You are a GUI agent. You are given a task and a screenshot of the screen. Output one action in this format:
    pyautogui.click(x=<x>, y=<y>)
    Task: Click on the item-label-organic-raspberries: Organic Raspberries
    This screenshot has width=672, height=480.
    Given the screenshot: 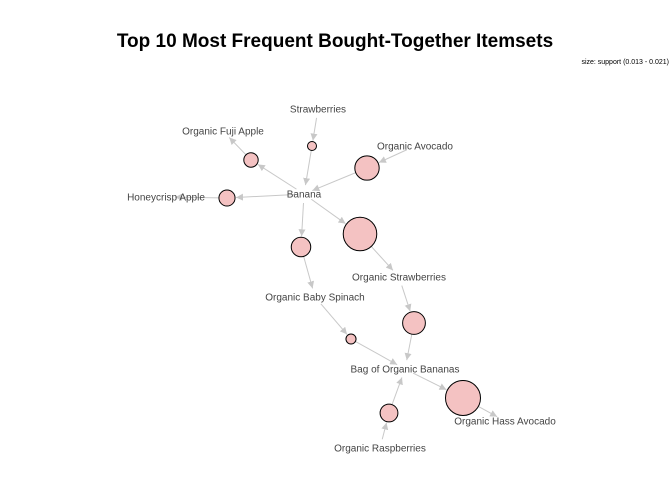 What is the action you would take?
    pyautogui.click(x=380, y=449)
    